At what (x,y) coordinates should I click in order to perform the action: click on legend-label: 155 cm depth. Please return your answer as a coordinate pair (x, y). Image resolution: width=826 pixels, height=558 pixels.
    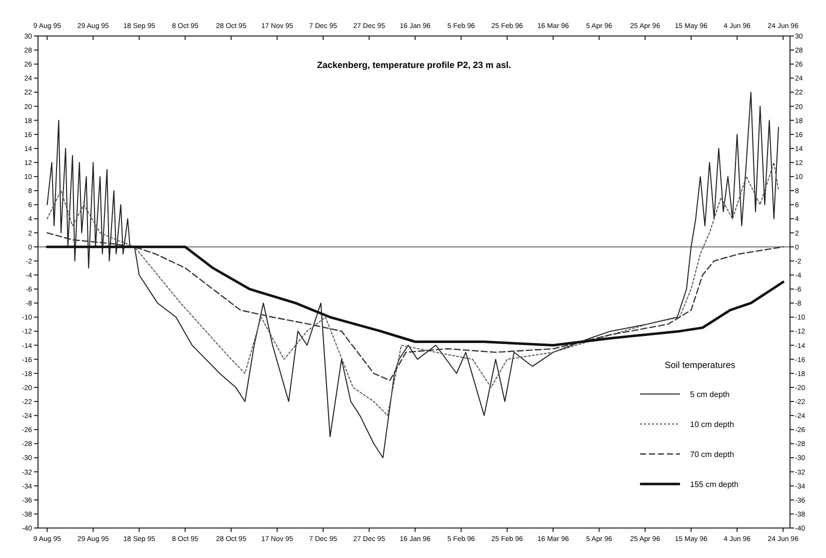
    Looking at the image, I should click on (714, 484).